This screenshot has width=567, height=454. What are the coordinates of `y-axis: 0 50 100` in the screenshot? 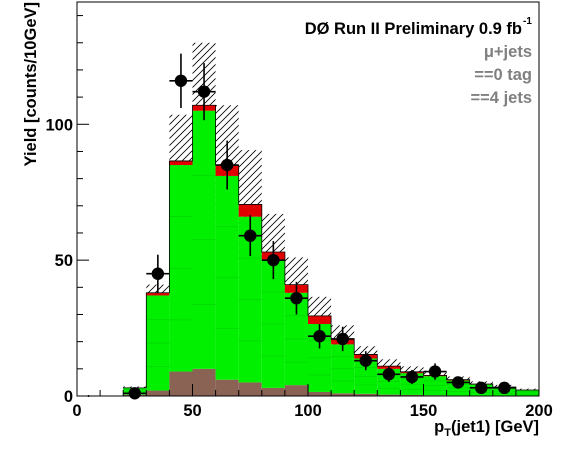 It's located at (67, 210).